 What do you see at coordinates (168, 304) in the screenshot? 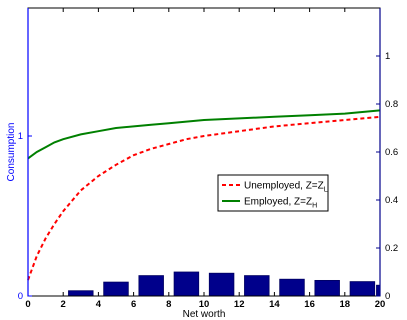
I see `x-tick-label-4: 8` at bounding box center [168, 304].